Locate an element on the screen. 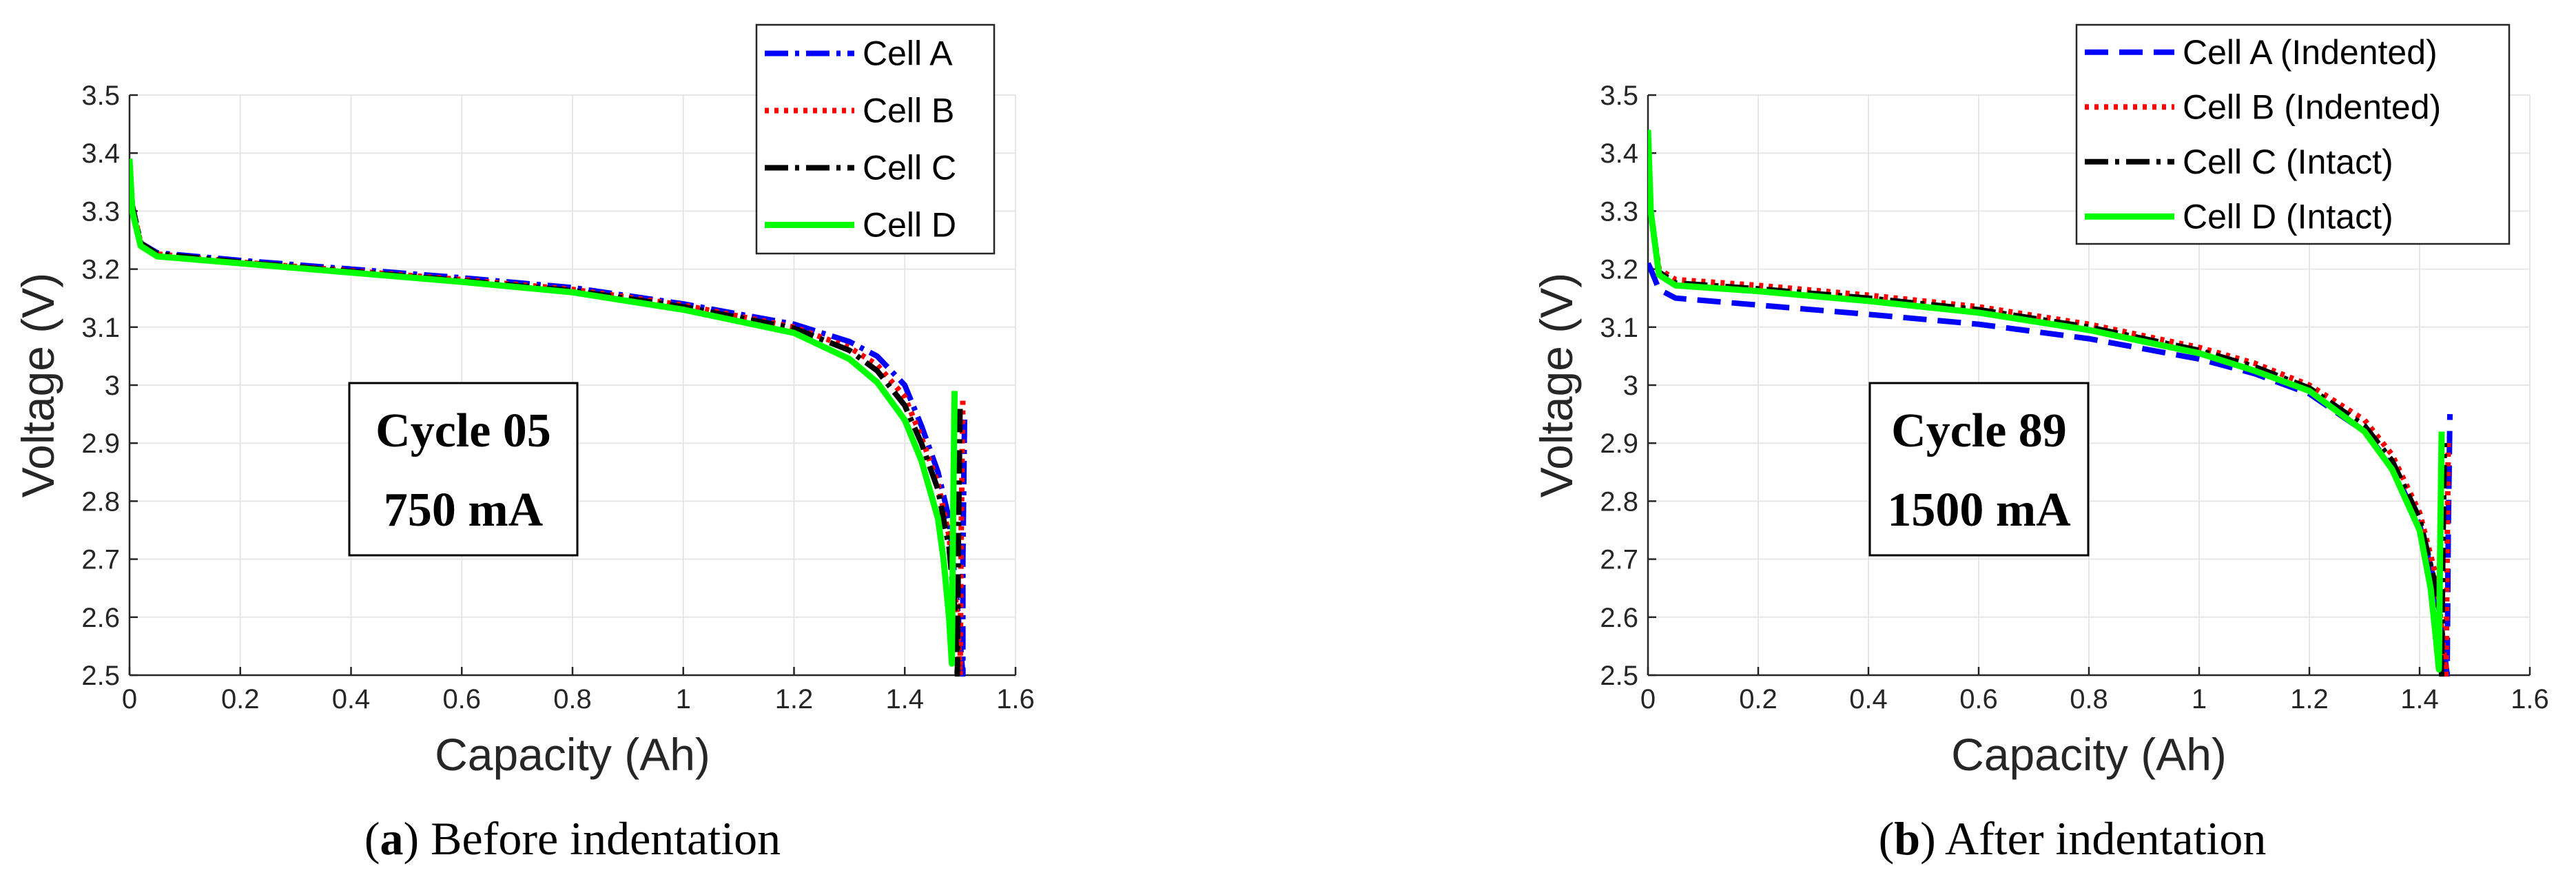 This screenshot has width=2576, height=886. caption-panel-label: a is located at coordinates (392, 838).